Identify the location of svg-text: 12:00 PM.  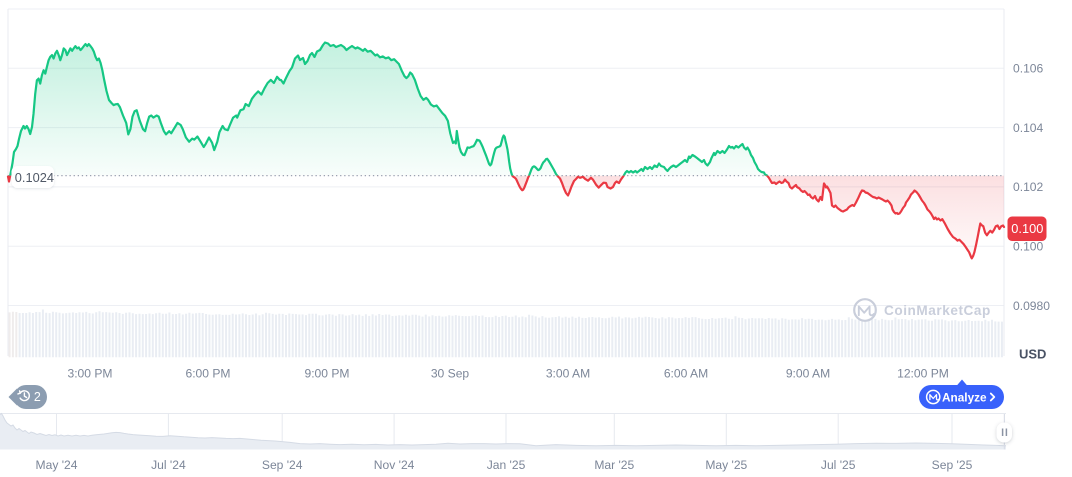
(923, 374).